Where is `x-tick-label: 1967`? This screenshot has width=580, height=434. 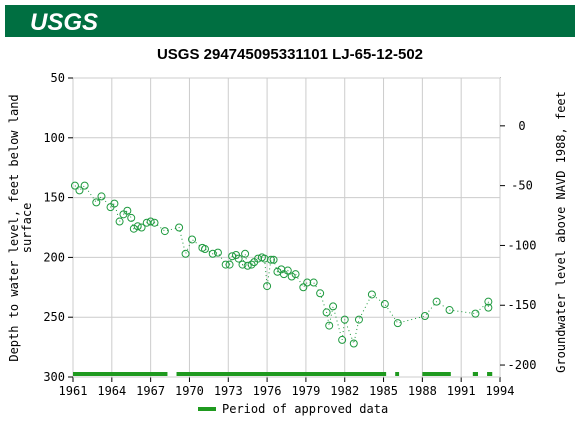 x-tick-label: 1967 is located at coordinates (150, 391).